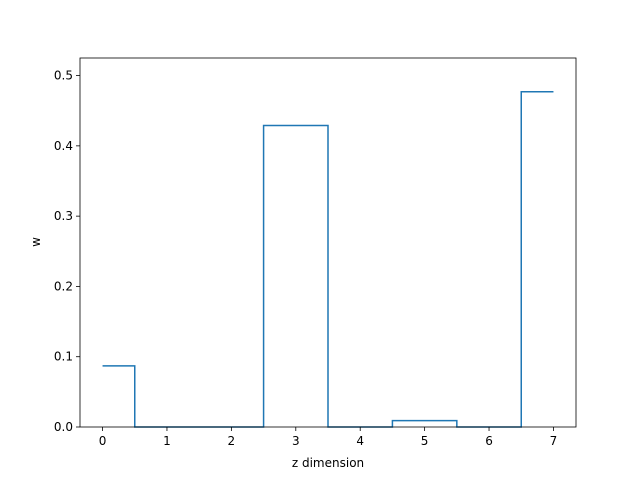 The width and height of the screenshot is (640, 480). What do you see at coordinates (328, 463) in the screenshot?
I see `x-axis-label: z dimension` at bounding box center [328, 463].